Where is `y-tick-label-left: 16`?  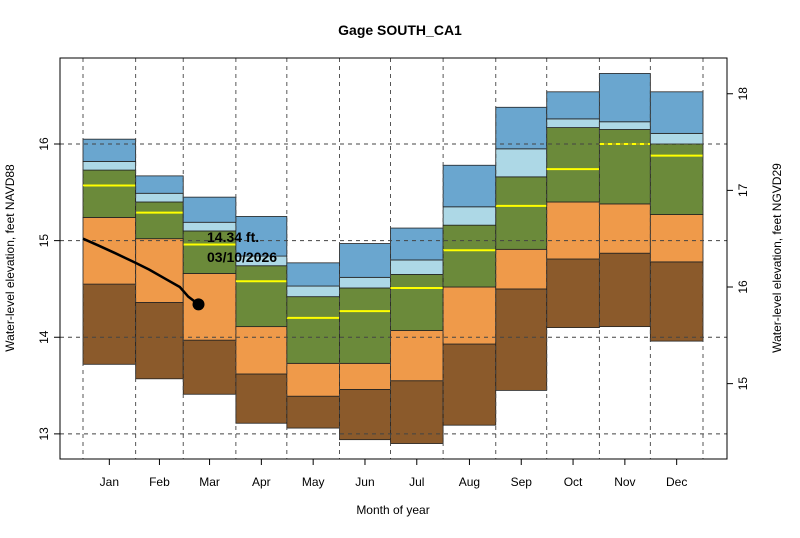
y-tick-label-left: 16 is located at coordinates (44, 144).